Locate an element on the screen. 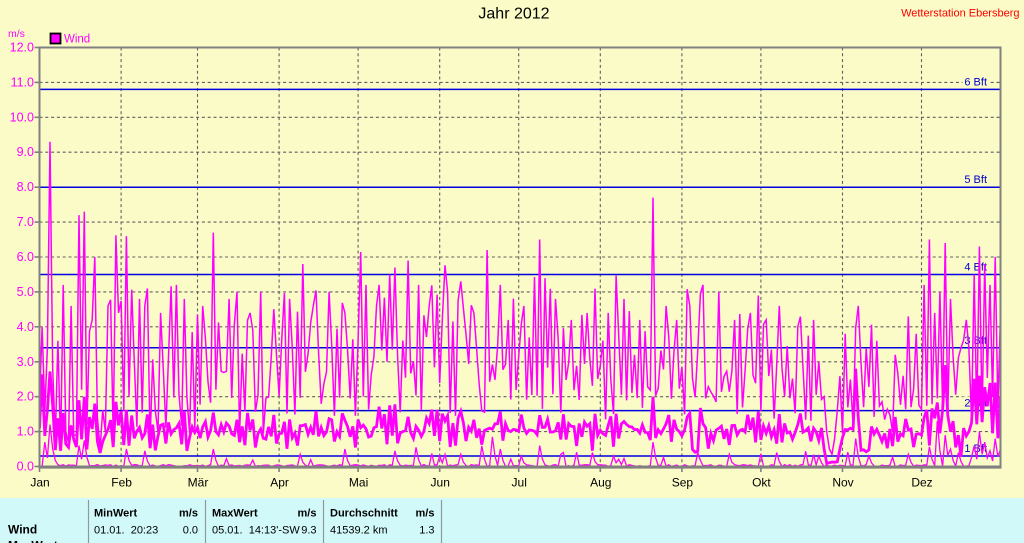 The width and height of the screenshot is (1024, 543). svg-text: 1.3 is located at coordinates (426, 531).